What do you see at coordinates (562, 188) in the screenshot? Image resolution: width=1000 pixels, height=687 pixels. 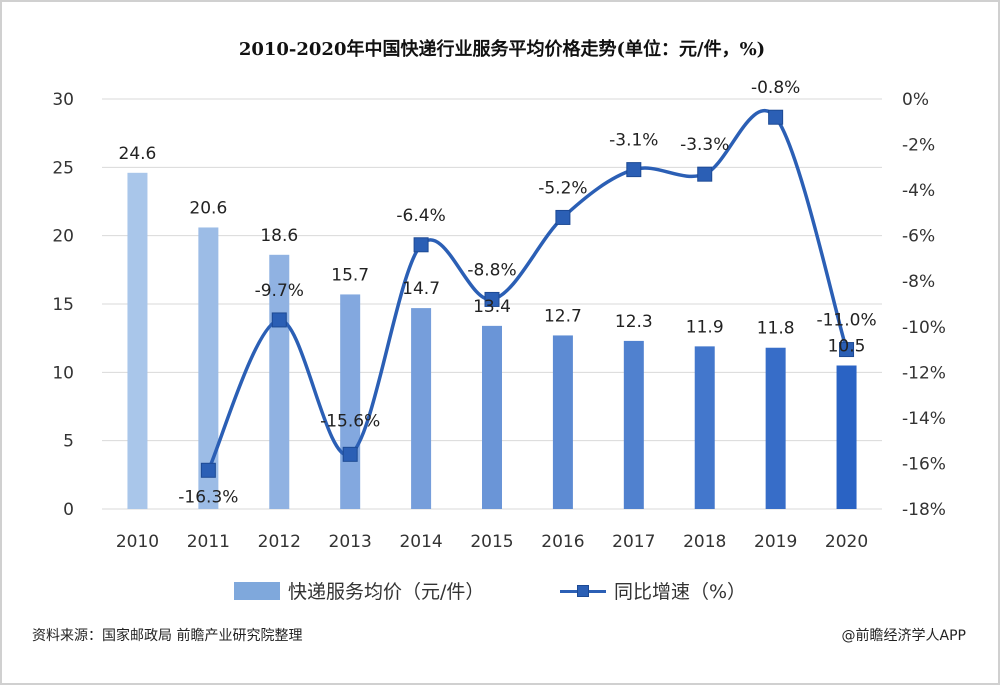 I see `line-data-label: -5.2%` at bounding box center [562, 188].